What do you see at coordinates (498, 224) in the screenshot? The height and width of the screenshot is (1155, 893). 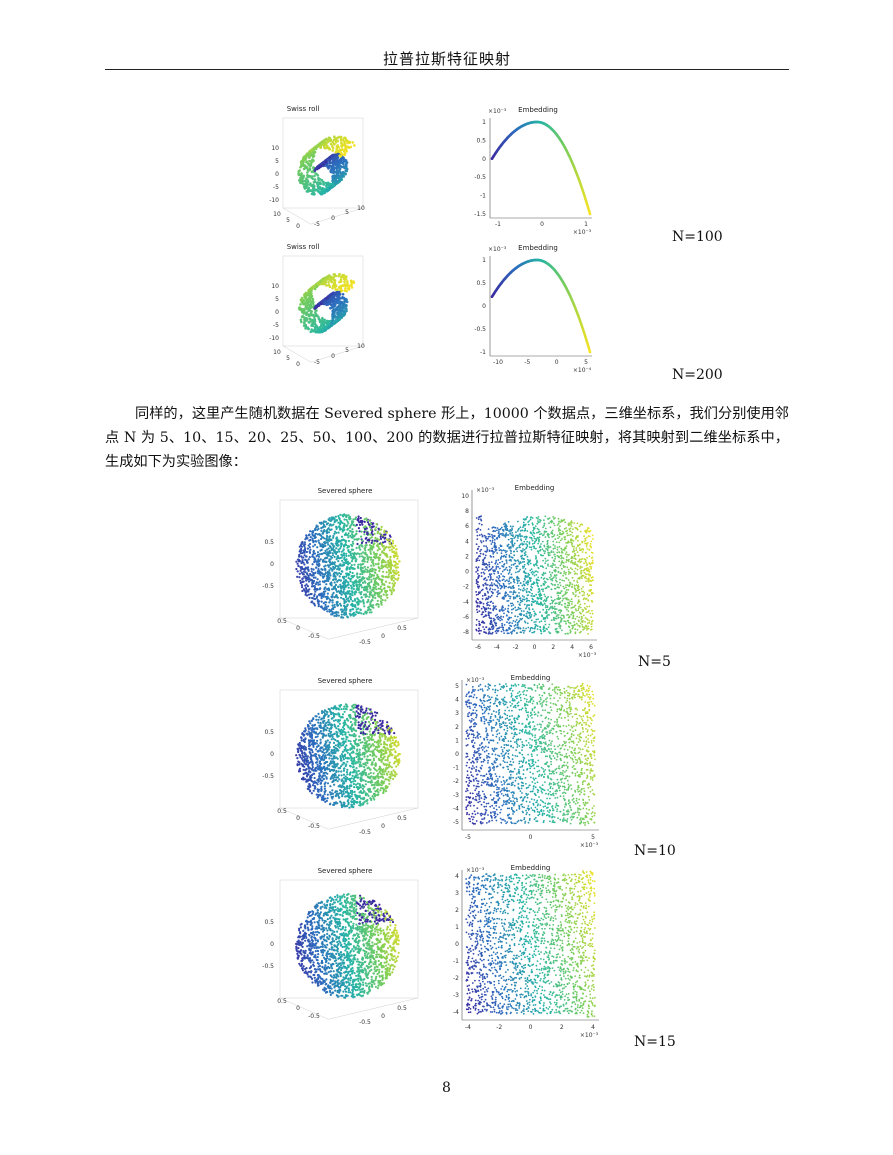 I see `embedding-xtick: -1` at bounding box center [498, 224].